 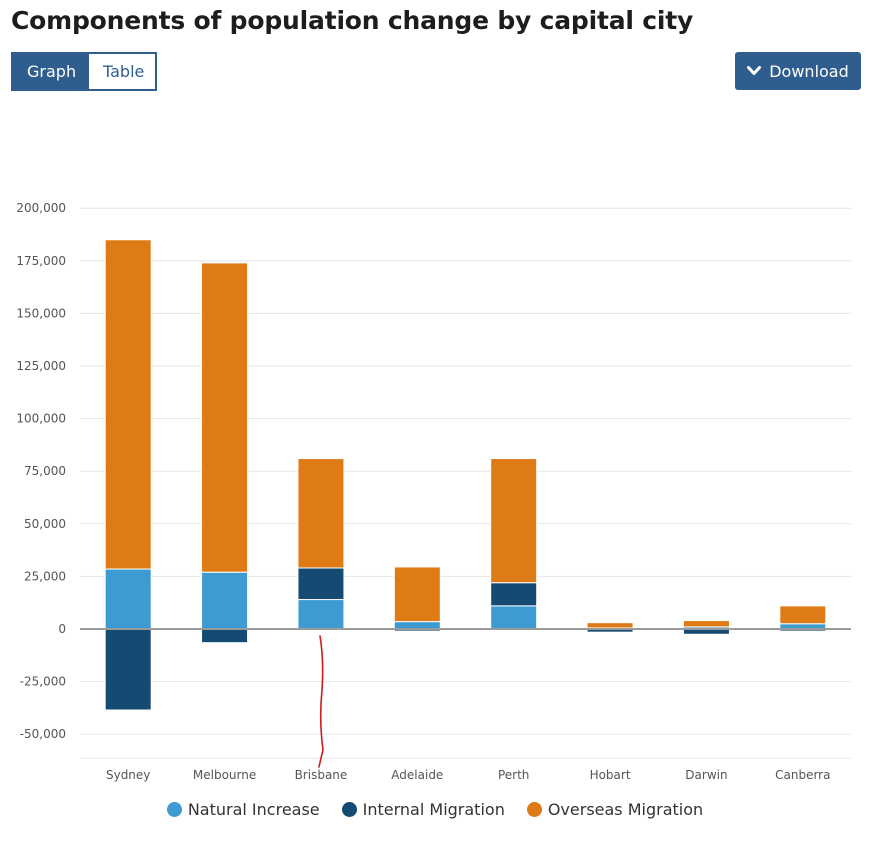 I want to click on y-tick-label: 100,000, so click(x=41, y=419).